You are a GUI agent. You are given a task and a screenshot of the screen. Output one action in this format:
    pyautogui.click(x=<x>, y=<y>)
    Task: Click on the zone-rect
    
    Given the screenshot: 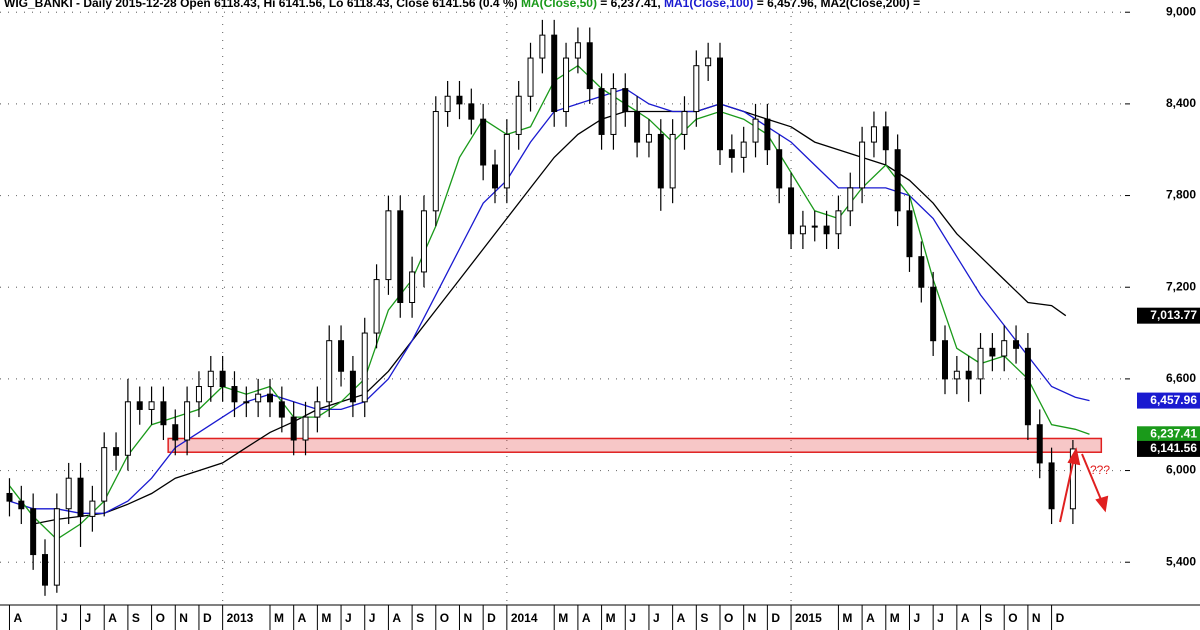 What is the action you would take?
    pyautogui.click(x=635, y=445)
    